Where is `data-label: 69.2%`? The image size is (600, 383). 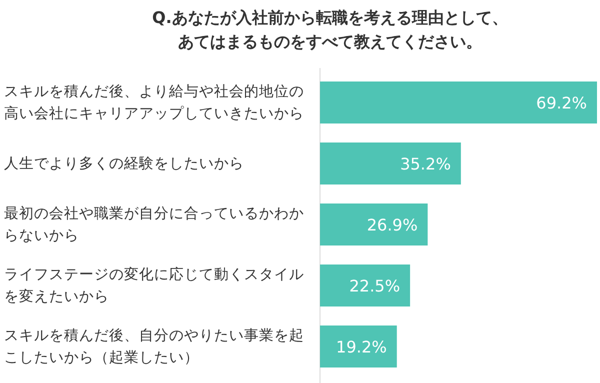
data-label: 69.2% is located at coordinates (561, 103).